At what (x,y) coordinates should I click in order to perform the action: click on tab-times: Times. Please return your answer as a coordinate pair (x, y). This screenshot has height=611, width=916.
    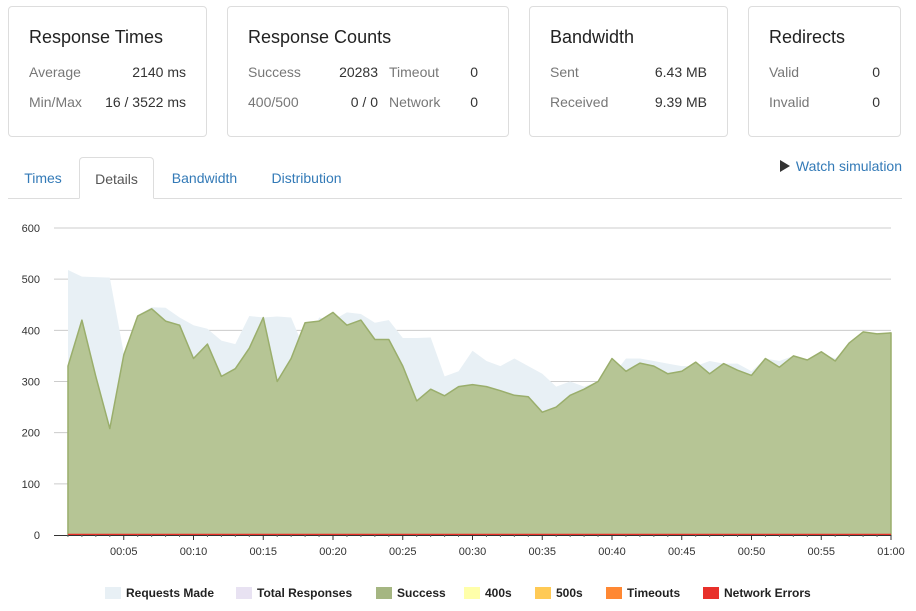
    Looking at the image, I should click on (43, 178).